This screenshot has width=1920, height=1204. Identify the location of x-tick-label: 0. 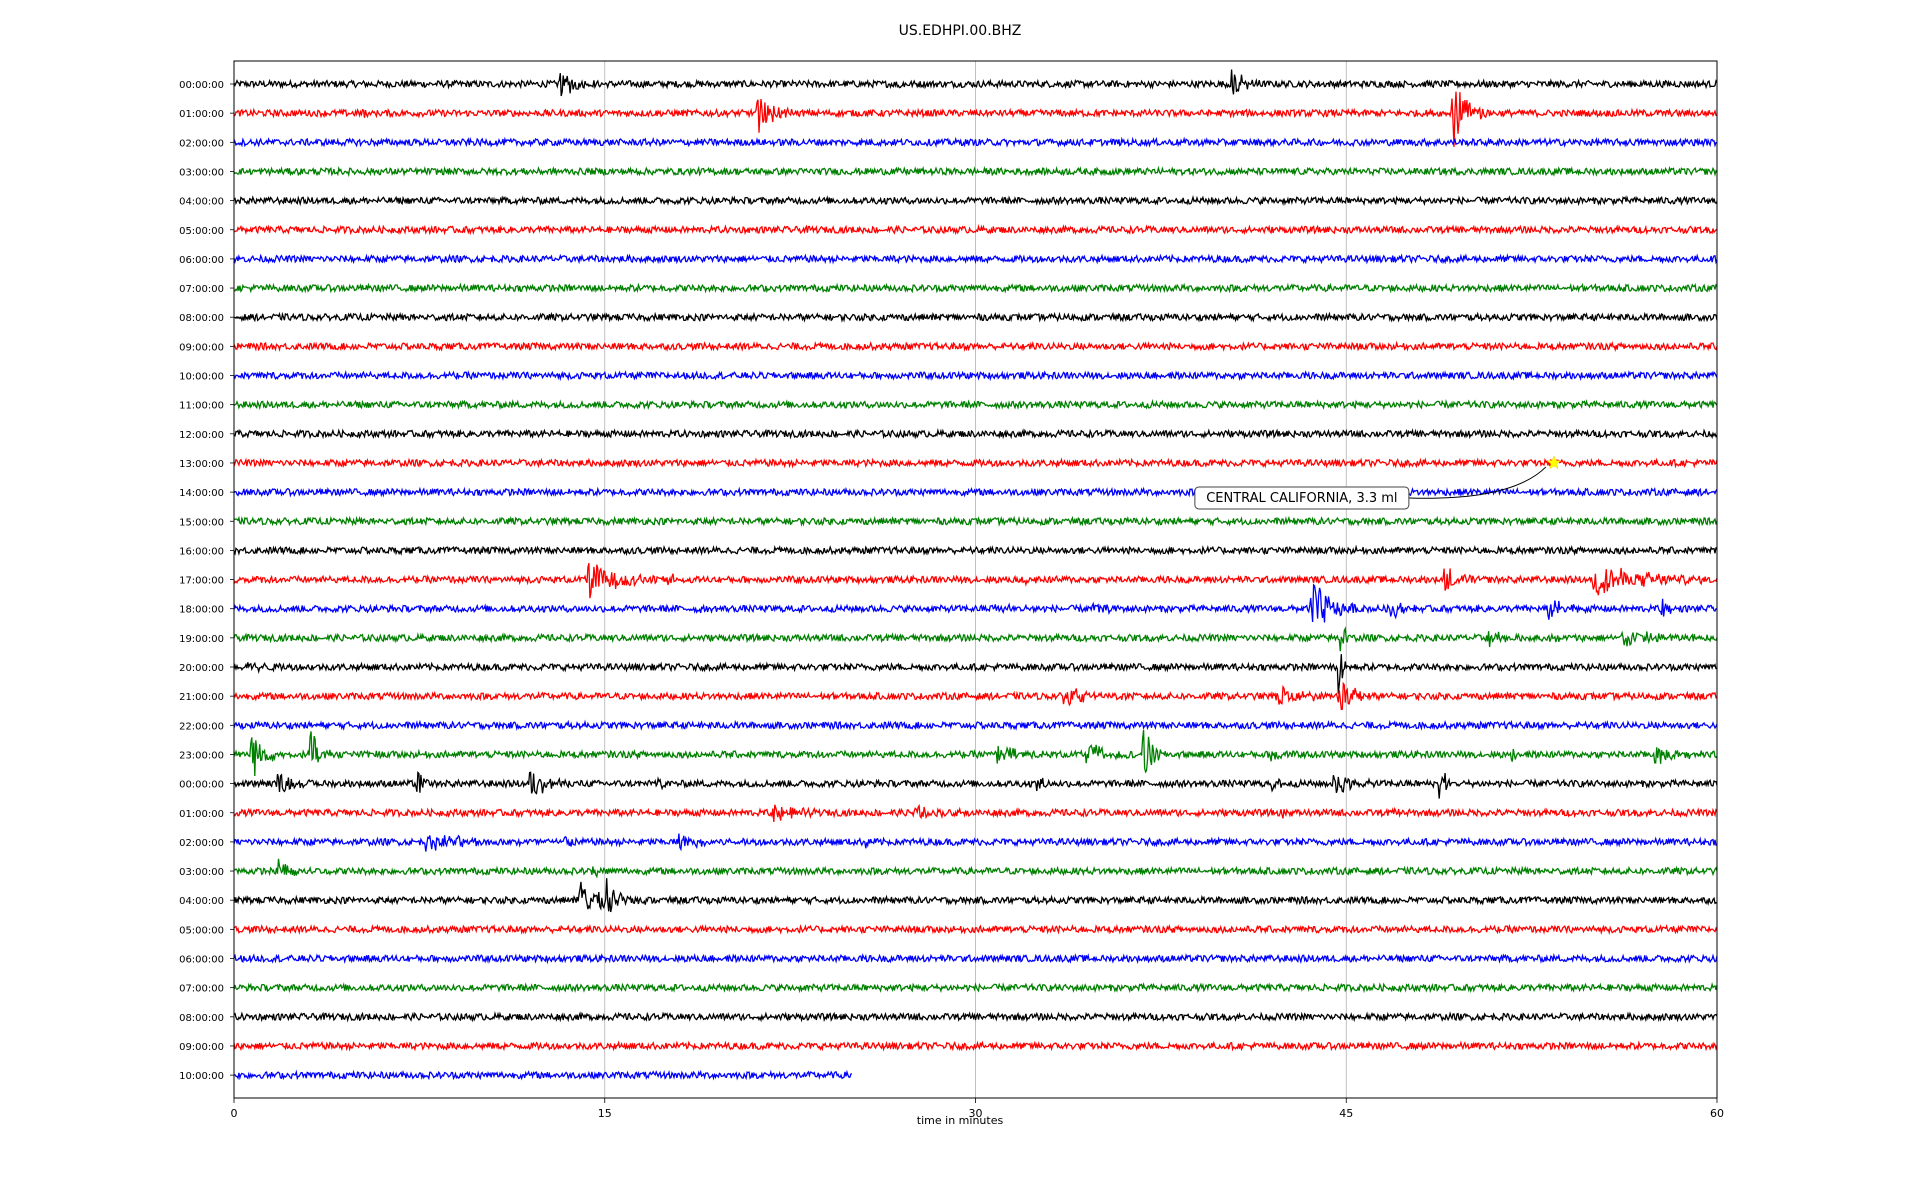
(234, 1113).